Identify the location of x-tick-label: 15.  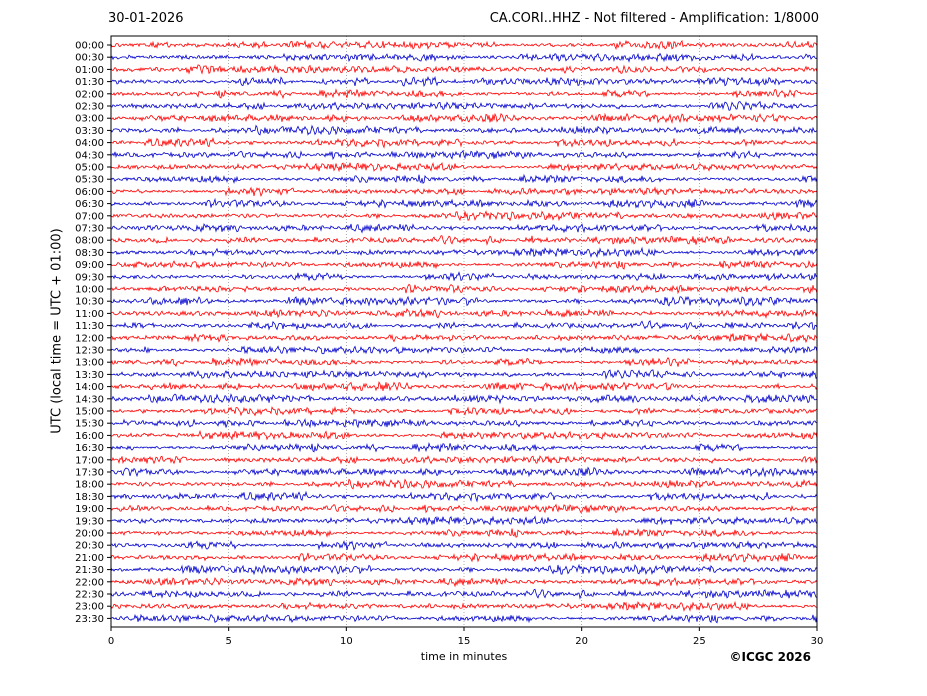
(464, 641).